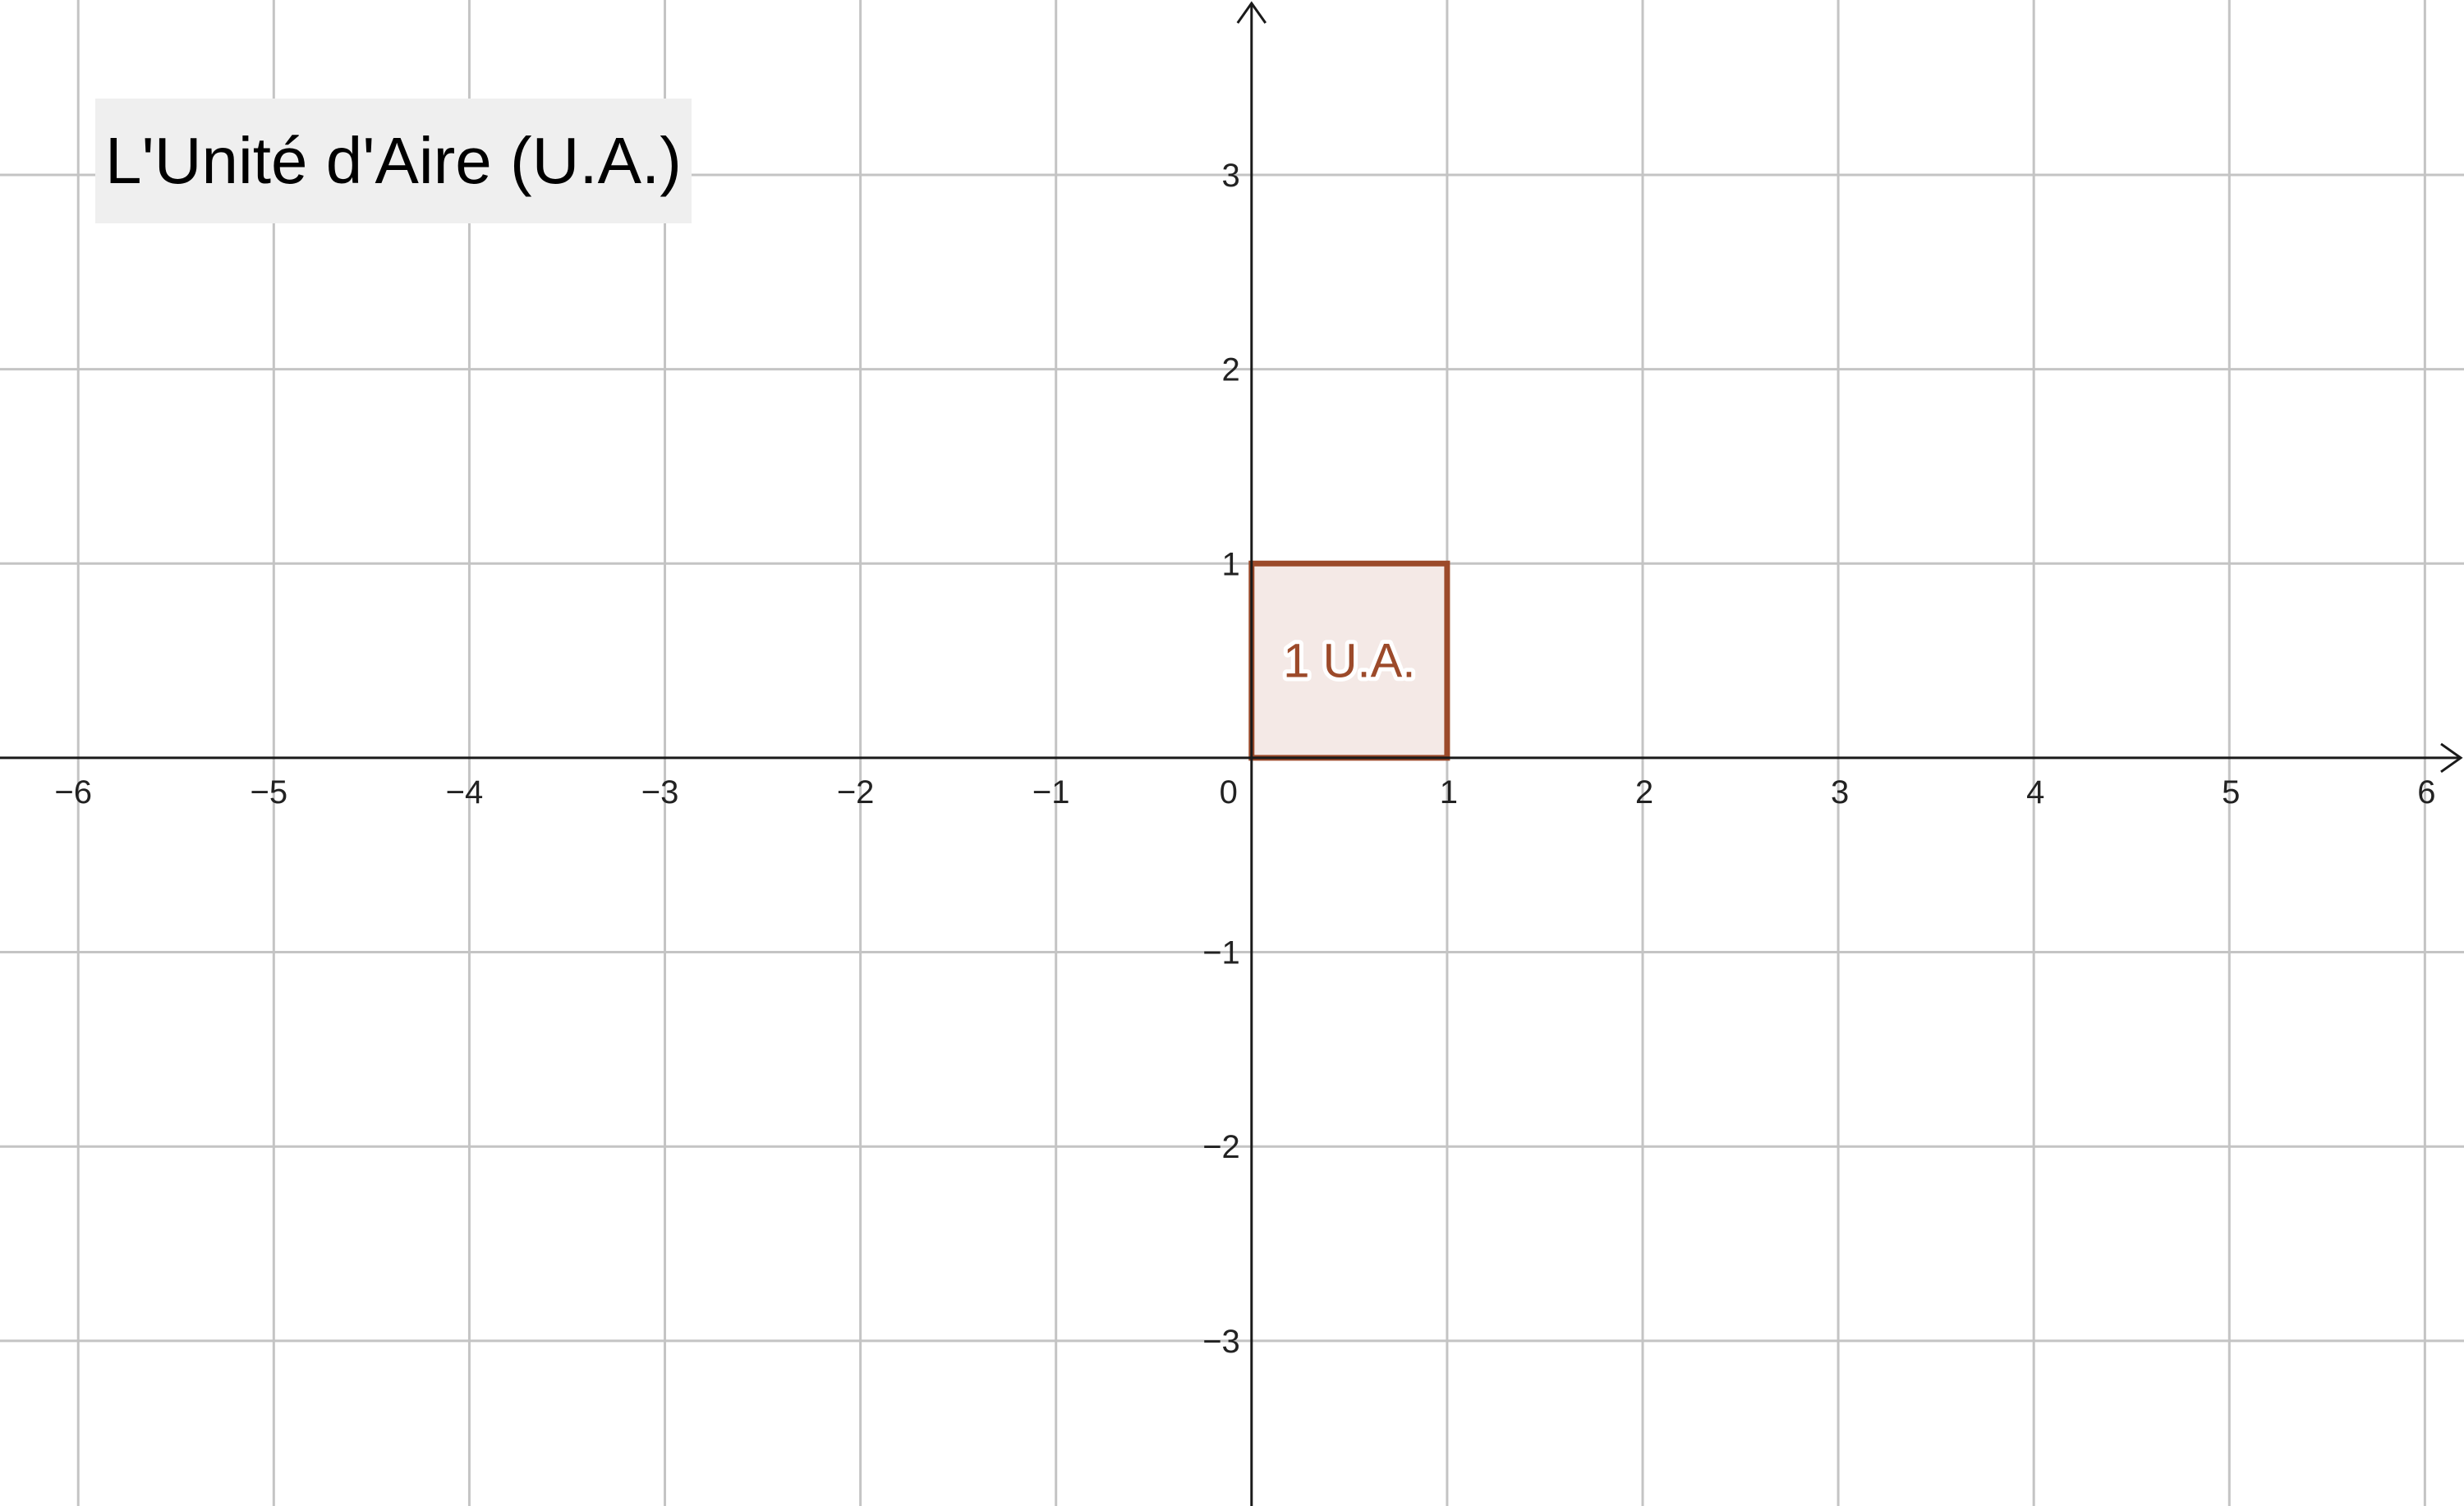 The height and width of the screenshot is (1506, 2464). I want to click on x-tick-label: 1, so click(1449, 792).